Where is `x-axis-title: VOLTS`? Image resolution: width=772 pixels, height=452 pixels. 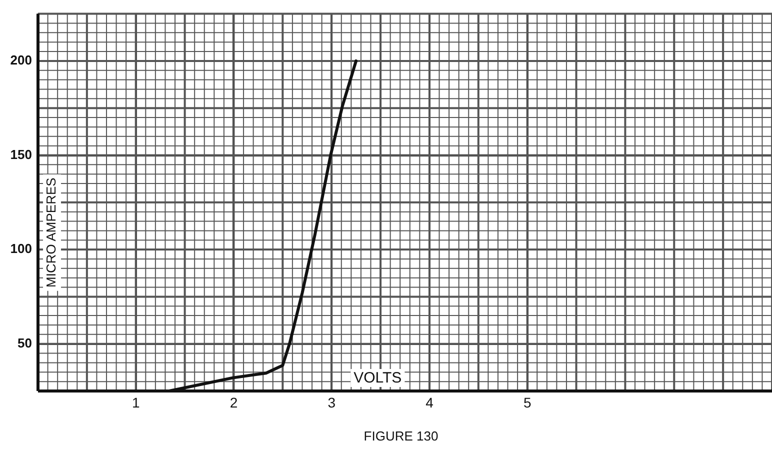 x-axis-title: VOLTS is located at coordinates (378, 378).